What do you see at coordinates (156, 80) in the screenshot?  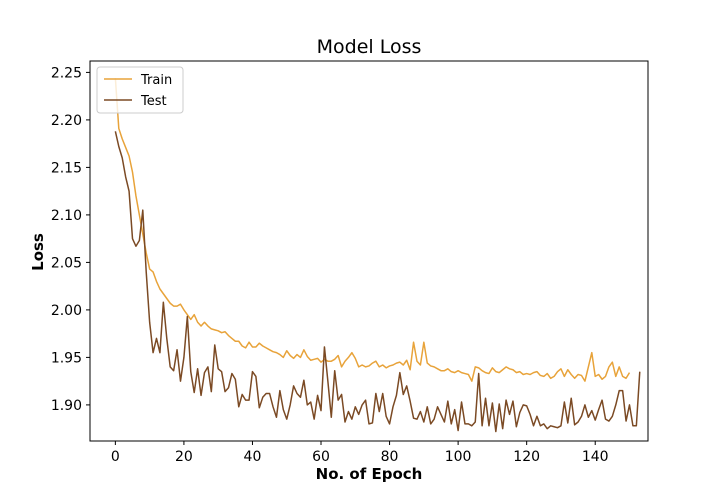 I see `legend-train-label: Train` at bounding box center [156, 80].